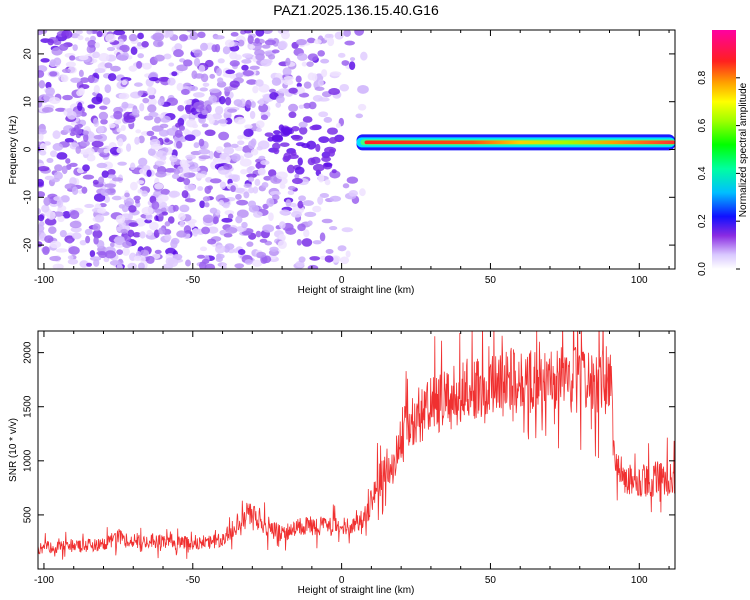 This screenshot has width=750, height=600. What do you see at coordinates (193, 580) in the screenshot?
I see `snr-xtick-label: -50` at bounding box center [193, 580].